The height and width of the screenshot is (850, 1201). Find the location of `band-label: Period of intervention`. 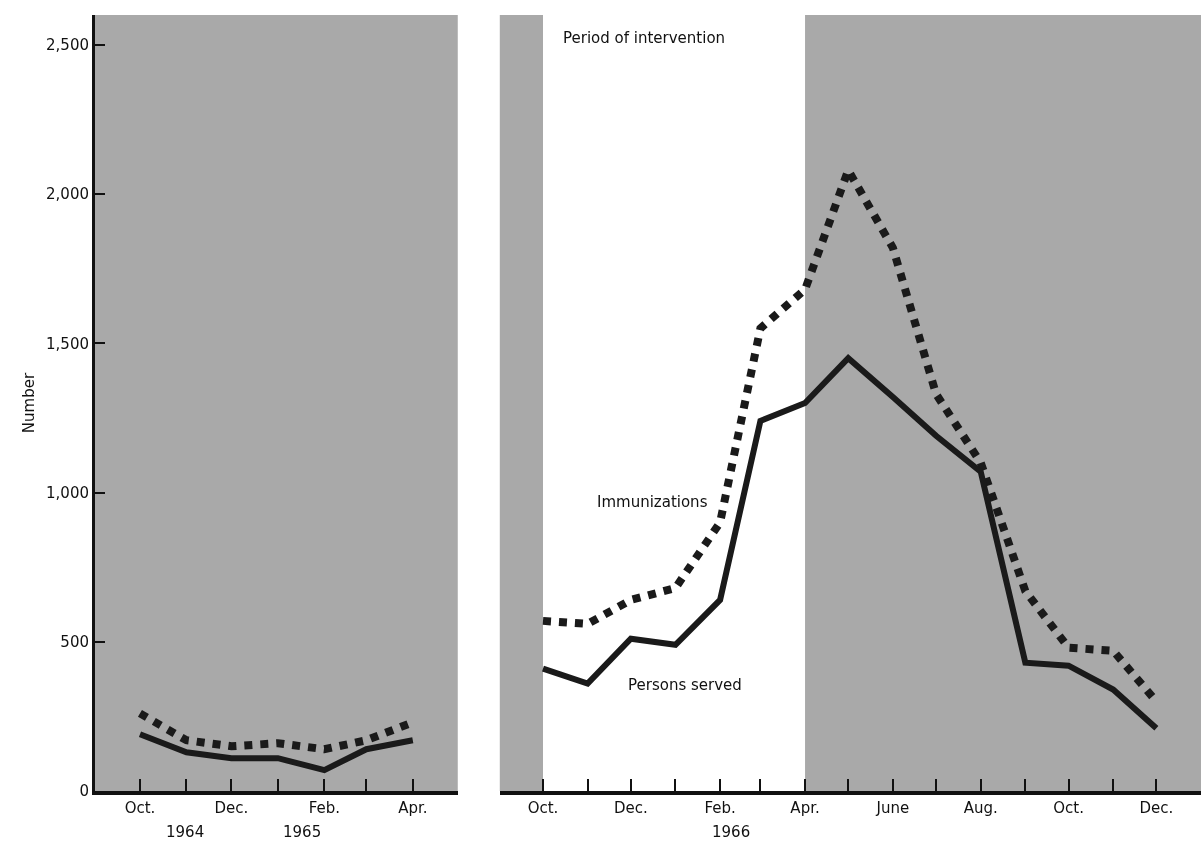

band-label: Period of intervention is located at coordinates (644, 38).